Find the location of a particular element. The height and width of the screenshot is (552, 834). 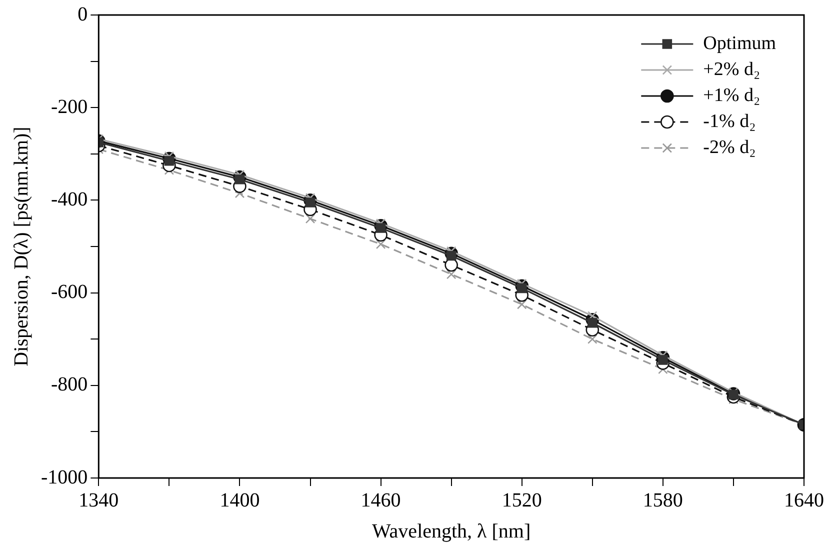

x-axis-title: Wavelength, λ [nm] is located at coordinates (451, 531).